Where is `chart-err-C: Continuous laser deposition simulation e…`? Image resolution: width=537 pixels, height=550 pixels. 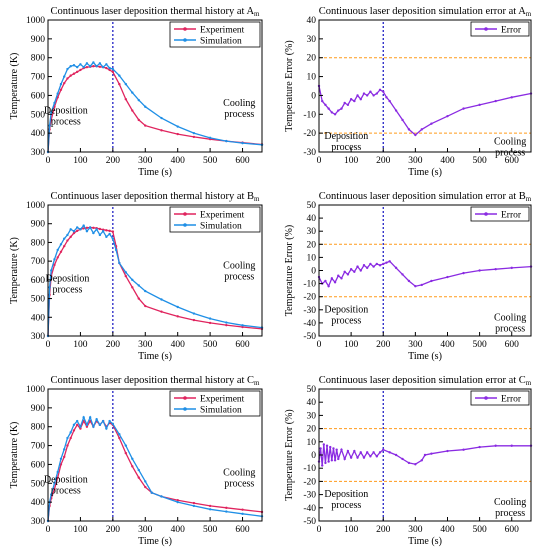 chart-err-C: Continuous laser deposition simulation e… is located at coordinates (408, 461).